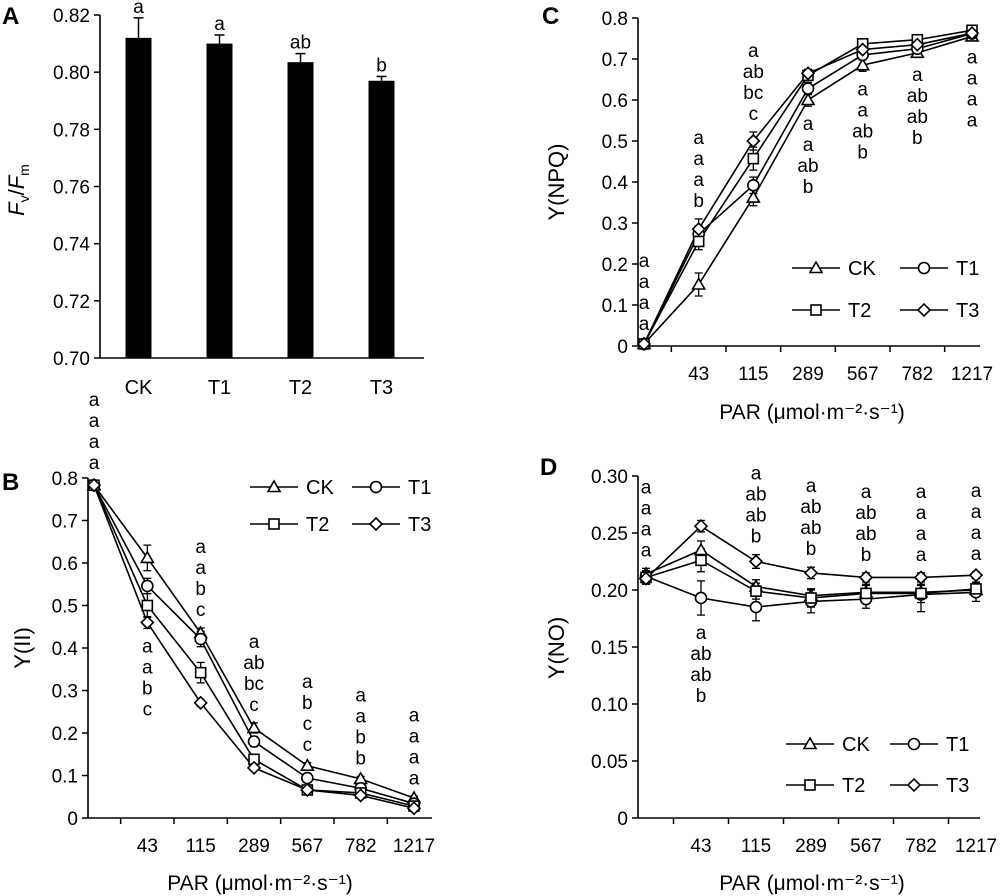  Describe the element at coordinates (71, 130) in the screenshot. I see `y-tick-label-a: 0.78` at that location.